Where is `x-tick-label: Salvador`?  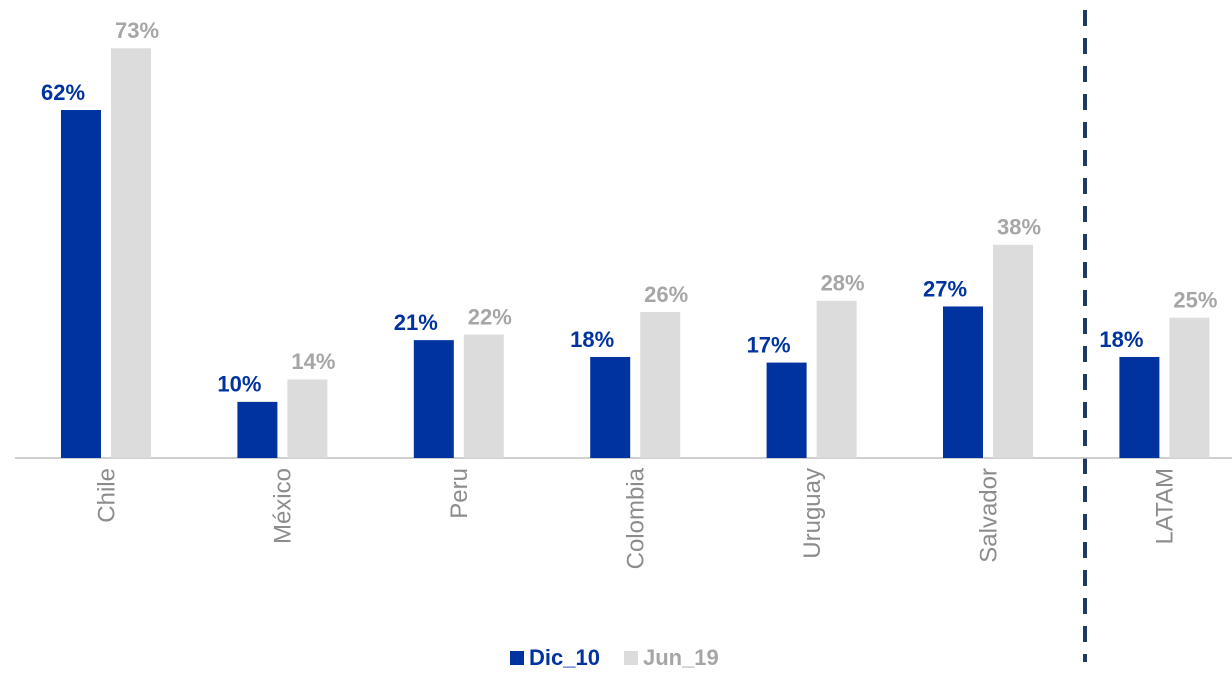 x-tick-label: Salvador is located at coordinates (988, 515).